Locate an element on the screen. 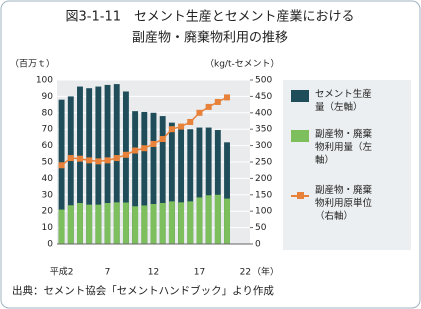  y-tick-label: 10 is located at coordinates (48, 228).